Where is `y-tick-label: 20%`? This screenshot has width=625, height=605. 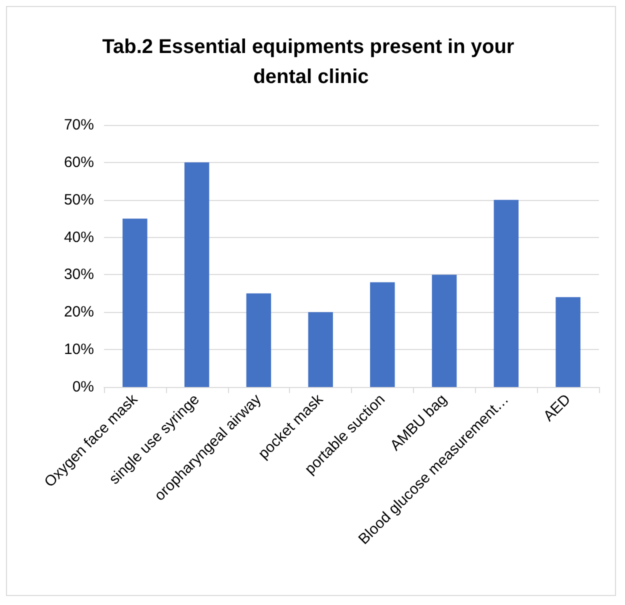
y-tick-label: 20% is located at coordinates (79, 312).